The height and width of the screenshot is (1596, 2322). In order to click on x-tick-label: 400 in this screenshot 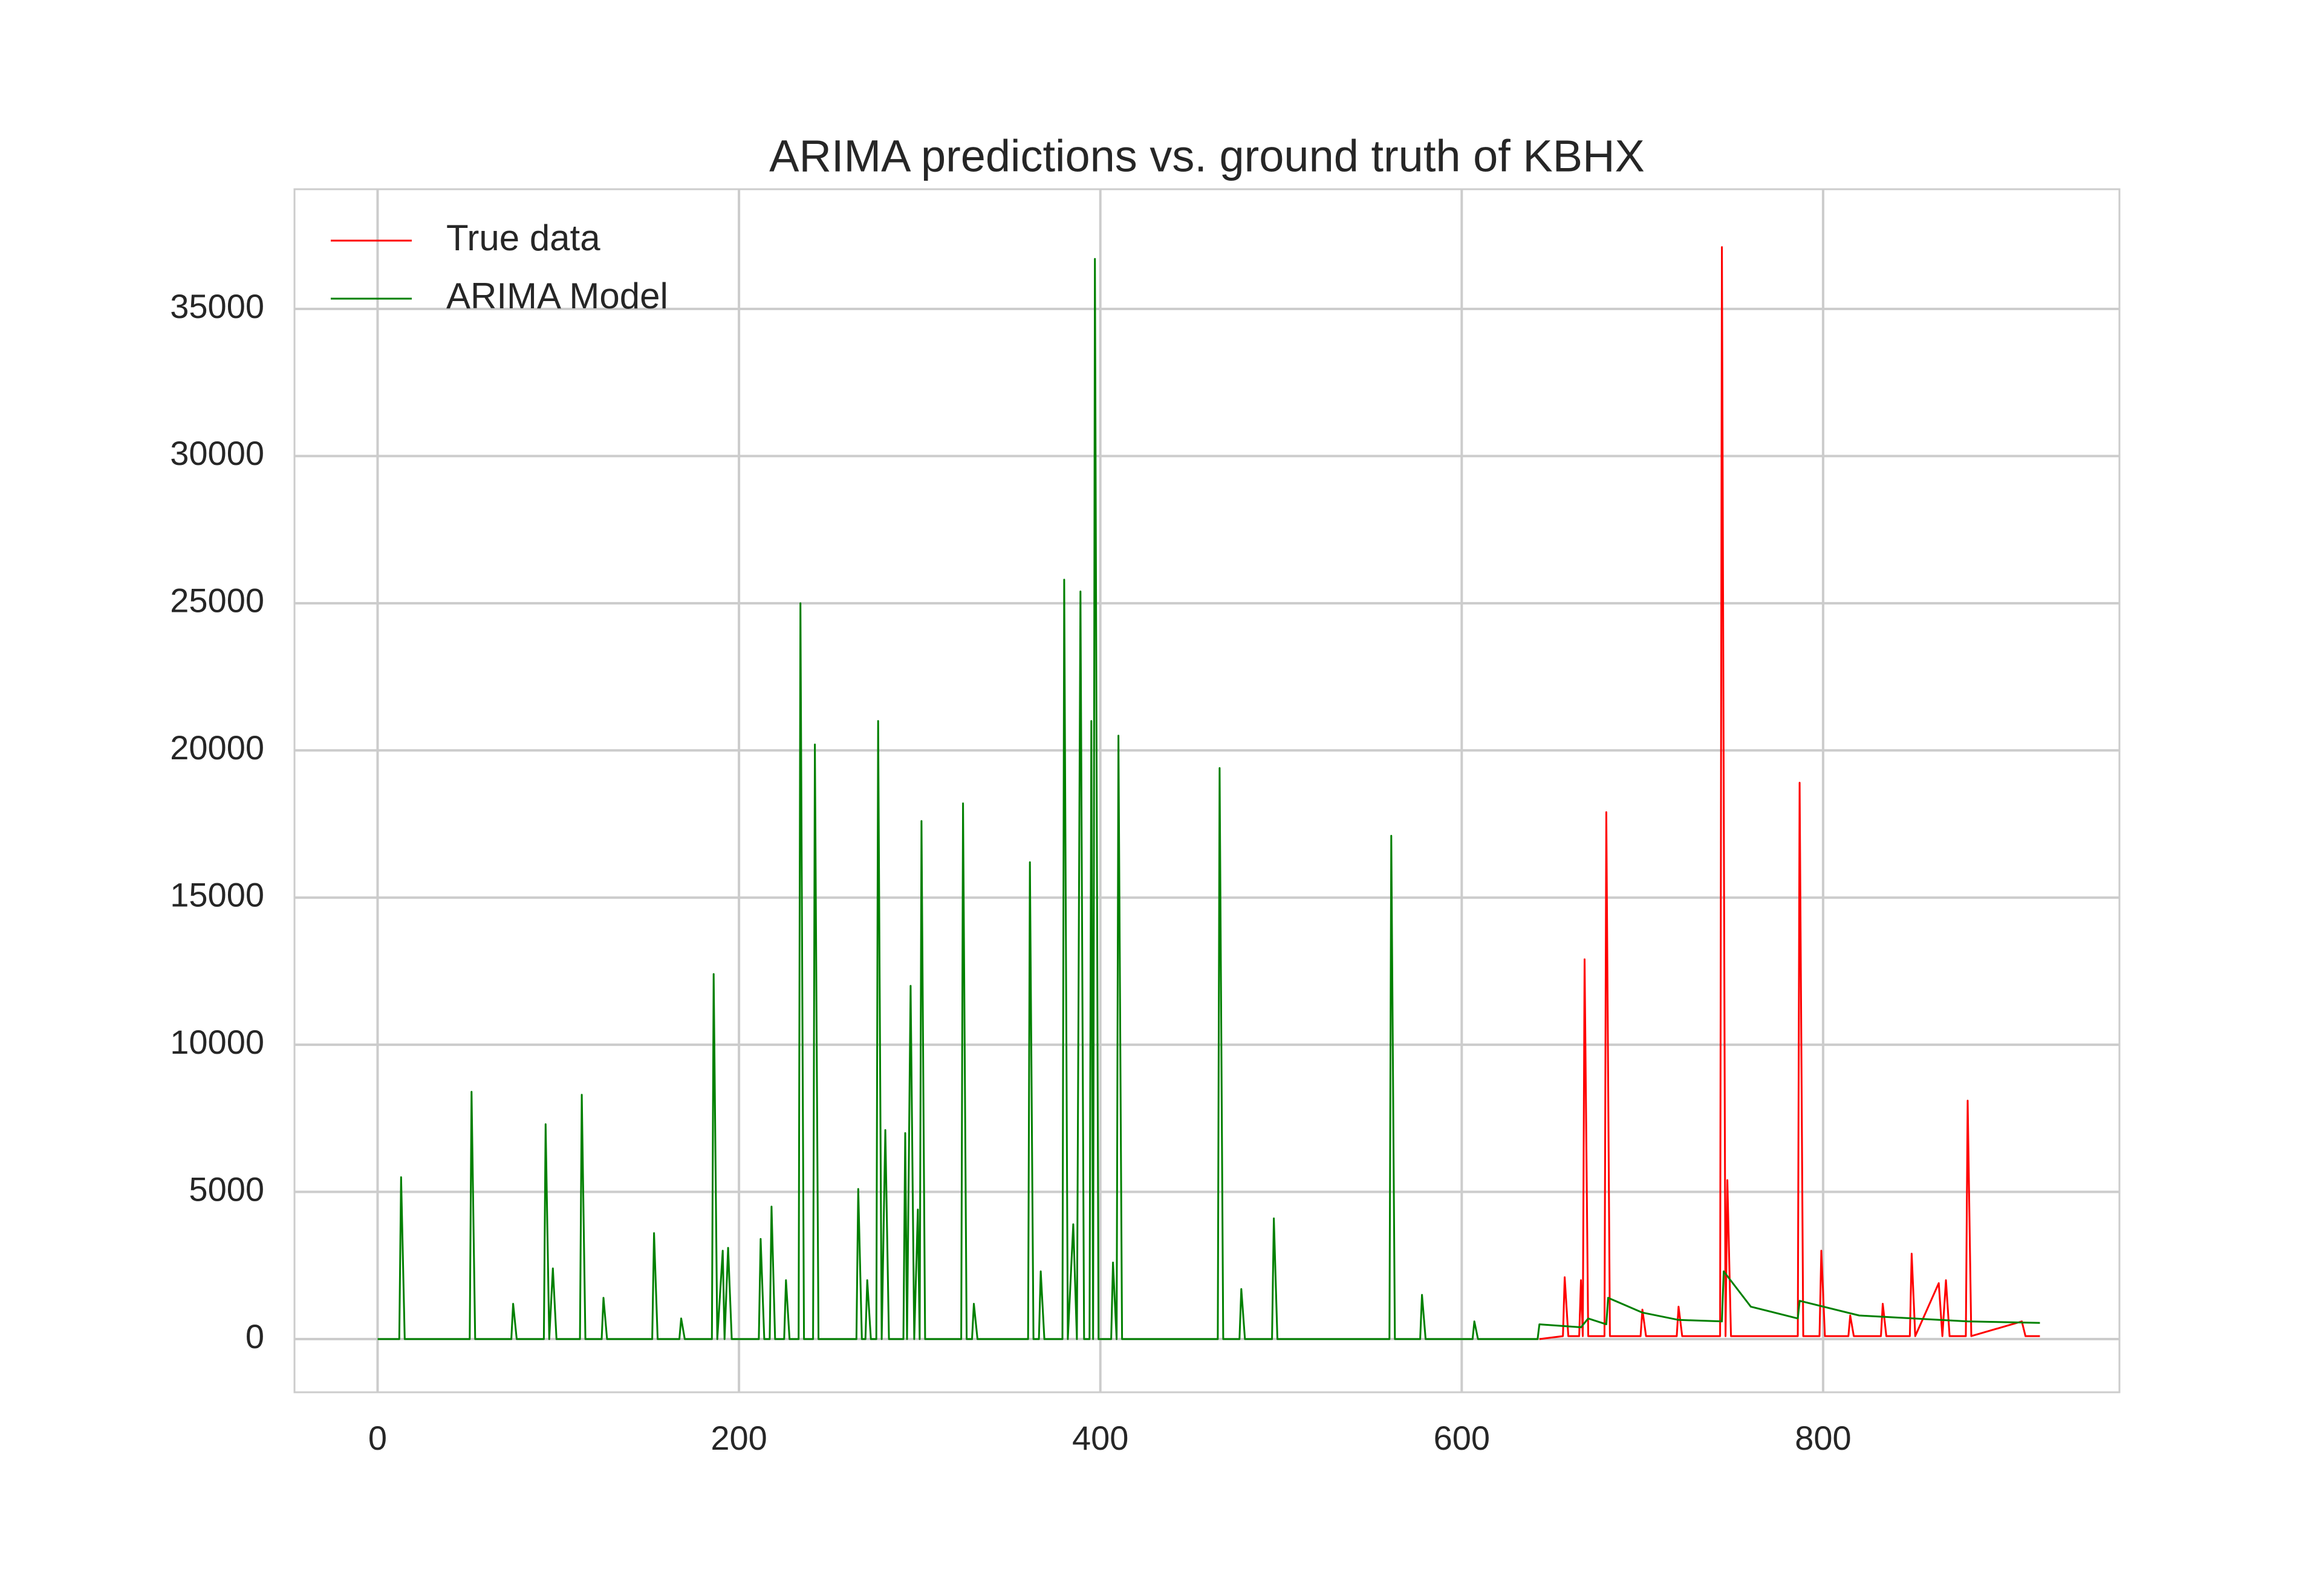, I will do `click(1100, 1438)`.